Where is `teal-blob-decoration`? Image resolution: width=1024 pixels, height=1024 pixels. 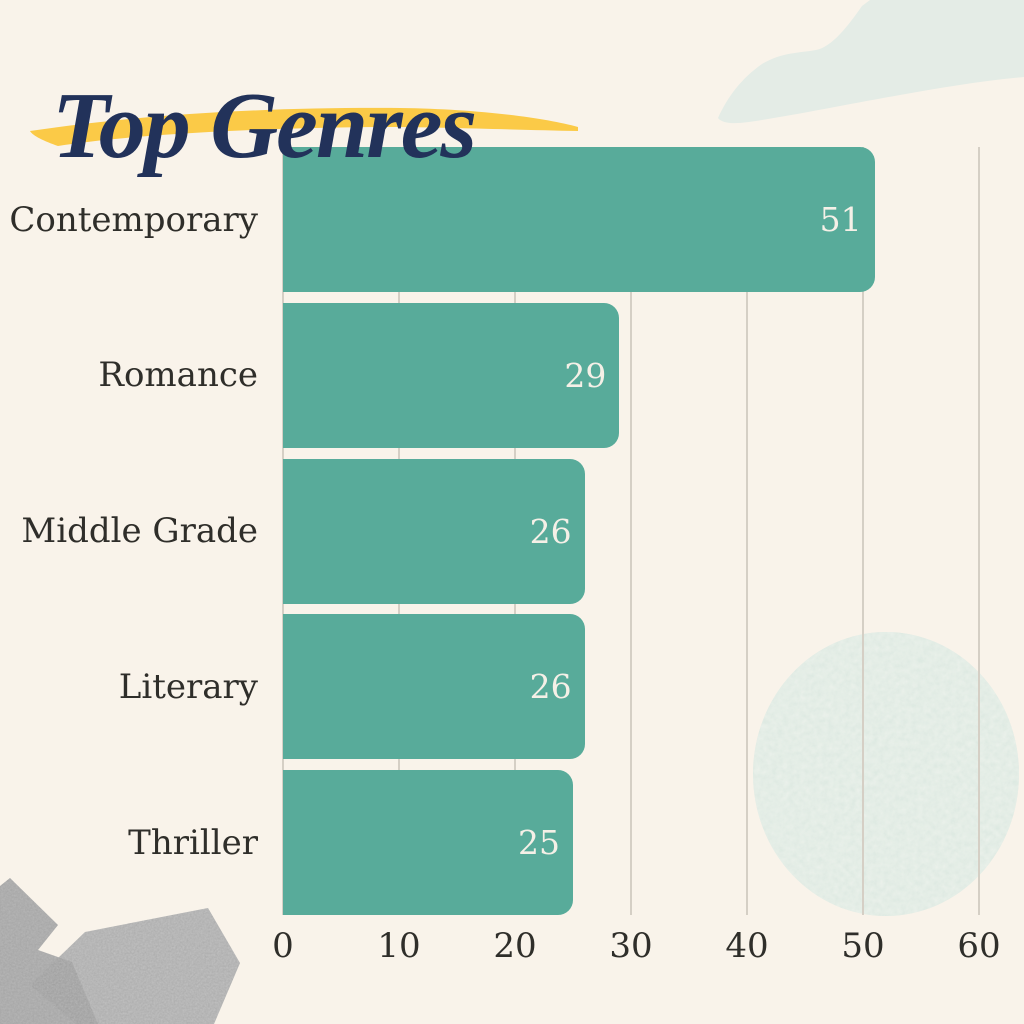
teal-blob-decoration is located at coordinates (871, 62).